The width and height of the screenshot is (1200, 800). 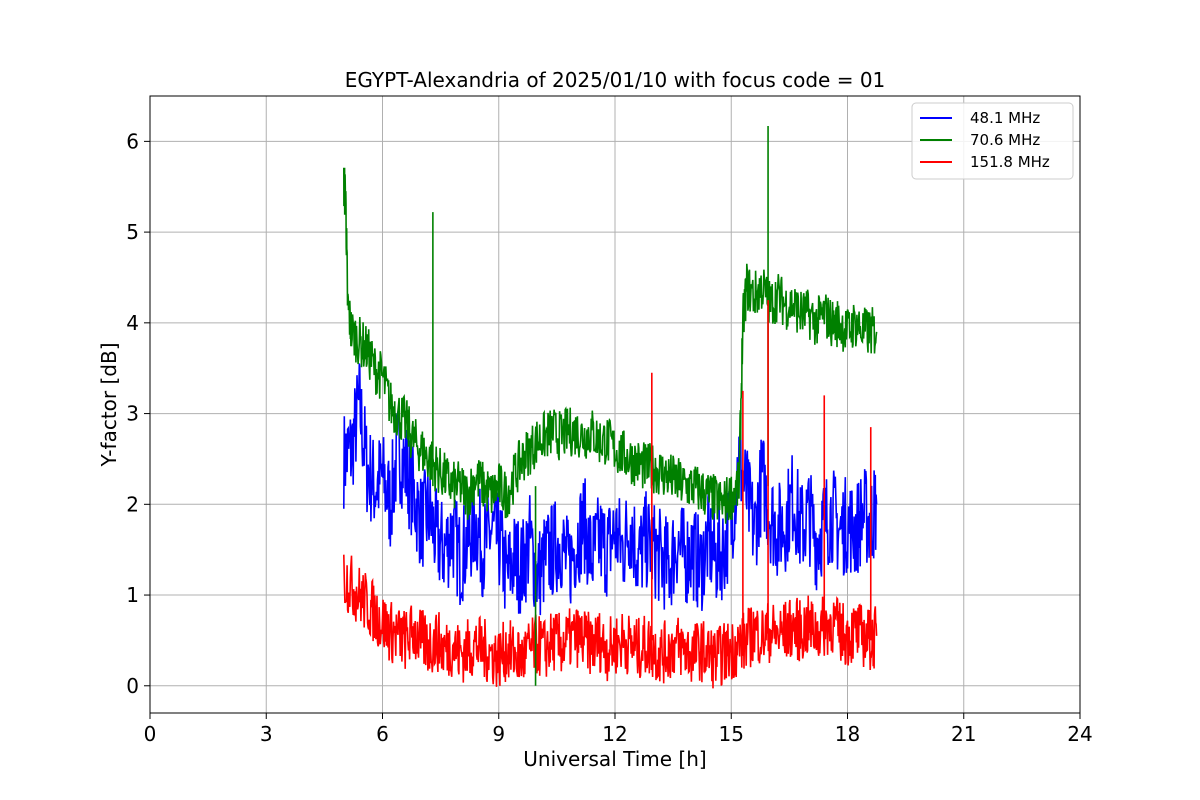 I want to click on y-tick-label: 1, so click(x=132, y=595).